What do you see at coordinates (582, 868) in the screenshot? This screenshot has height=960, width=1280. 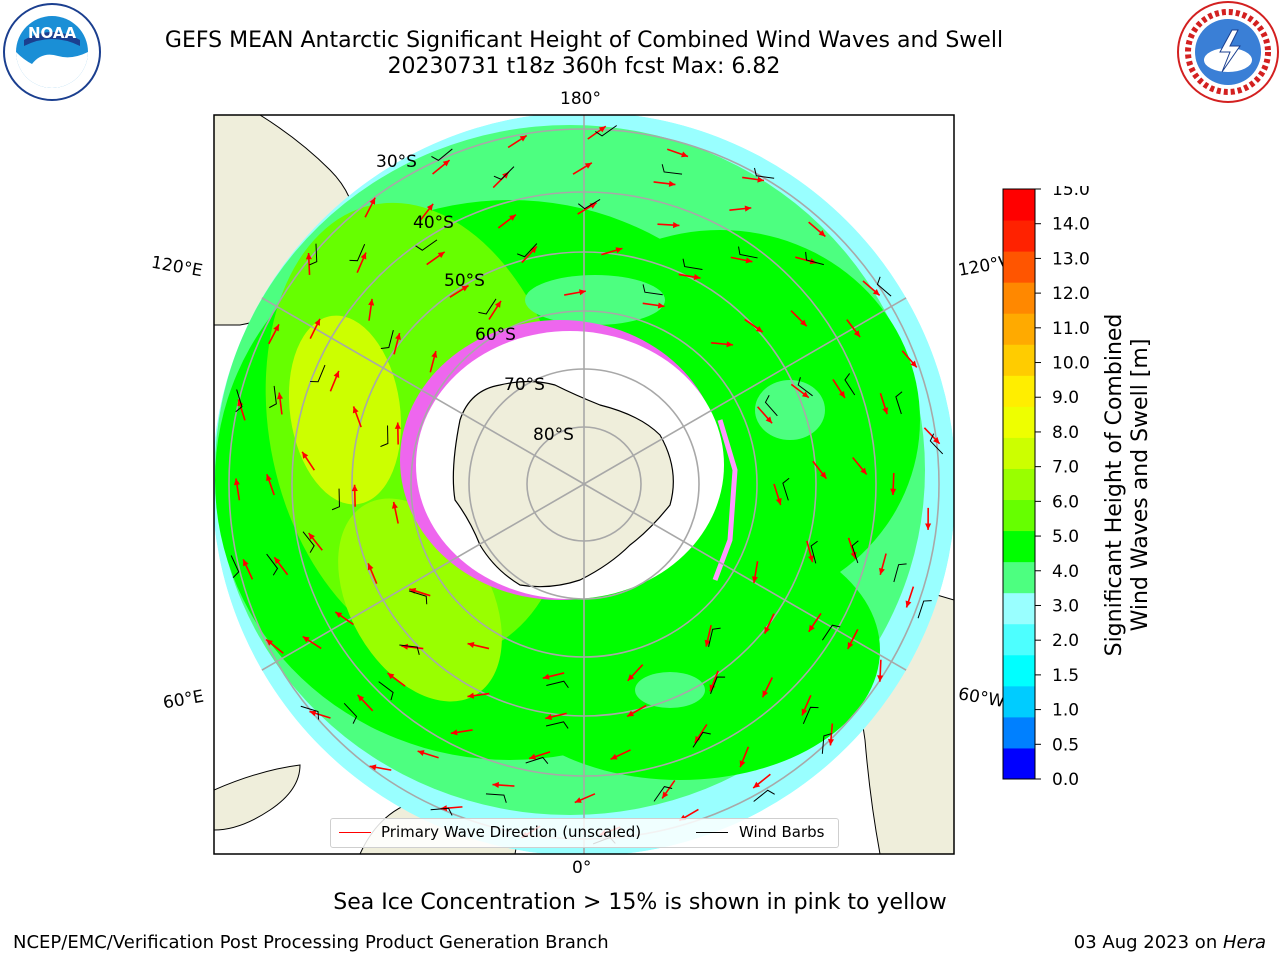 I see `lon-label-0: 0°` at bounding box center [582, 868].